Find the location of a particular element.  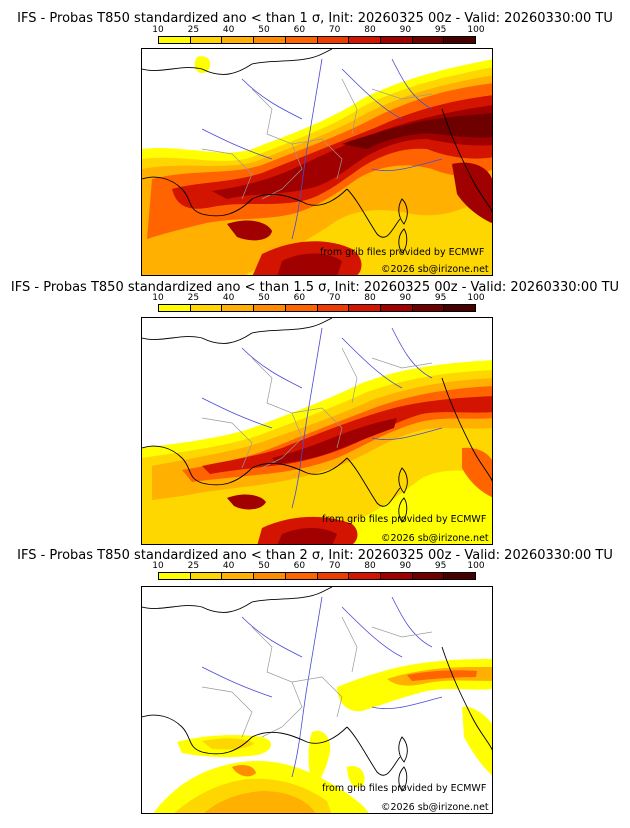

prob-area-med2 is located at coordinates (356, 776).